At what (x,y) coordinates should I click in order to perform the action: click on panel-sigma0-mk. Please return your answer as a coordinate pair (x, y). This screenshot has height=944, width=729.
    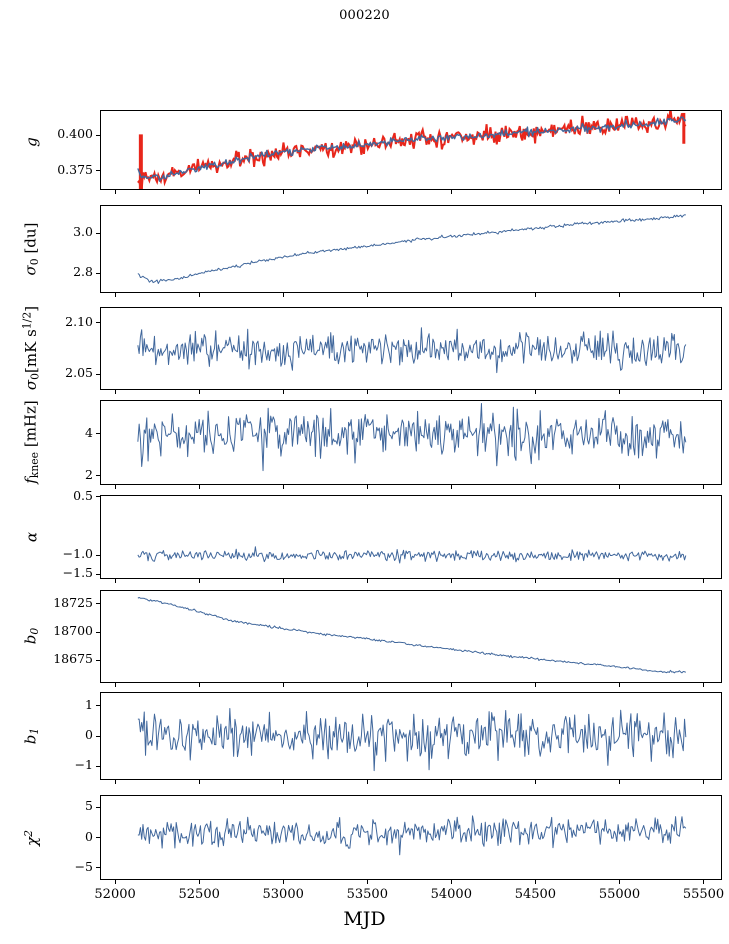
    Looking at the image, I should click on (411, 348).